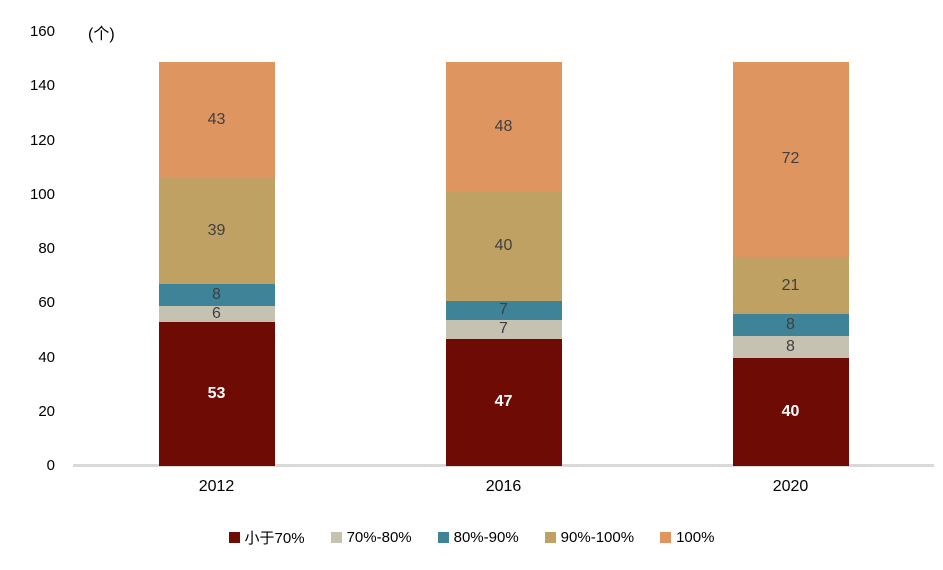  I want to click on bar-2016: 47 7 7 40 48, so click(503, 249).